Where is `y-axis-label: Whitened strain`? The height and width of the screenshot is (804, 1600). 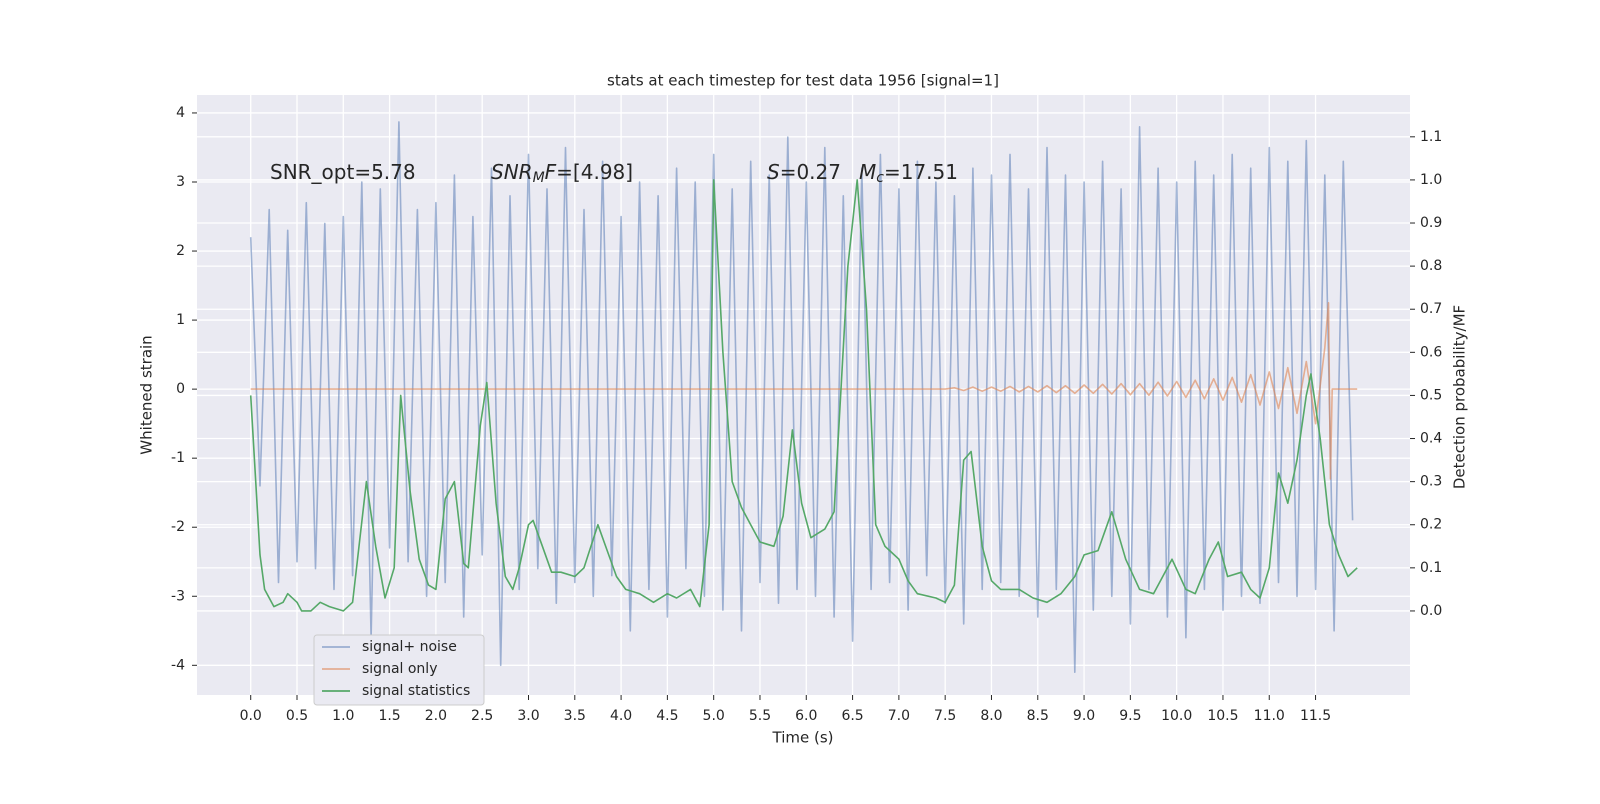 y-axis-label: Whitened strain is located at coordinates (147, 394).